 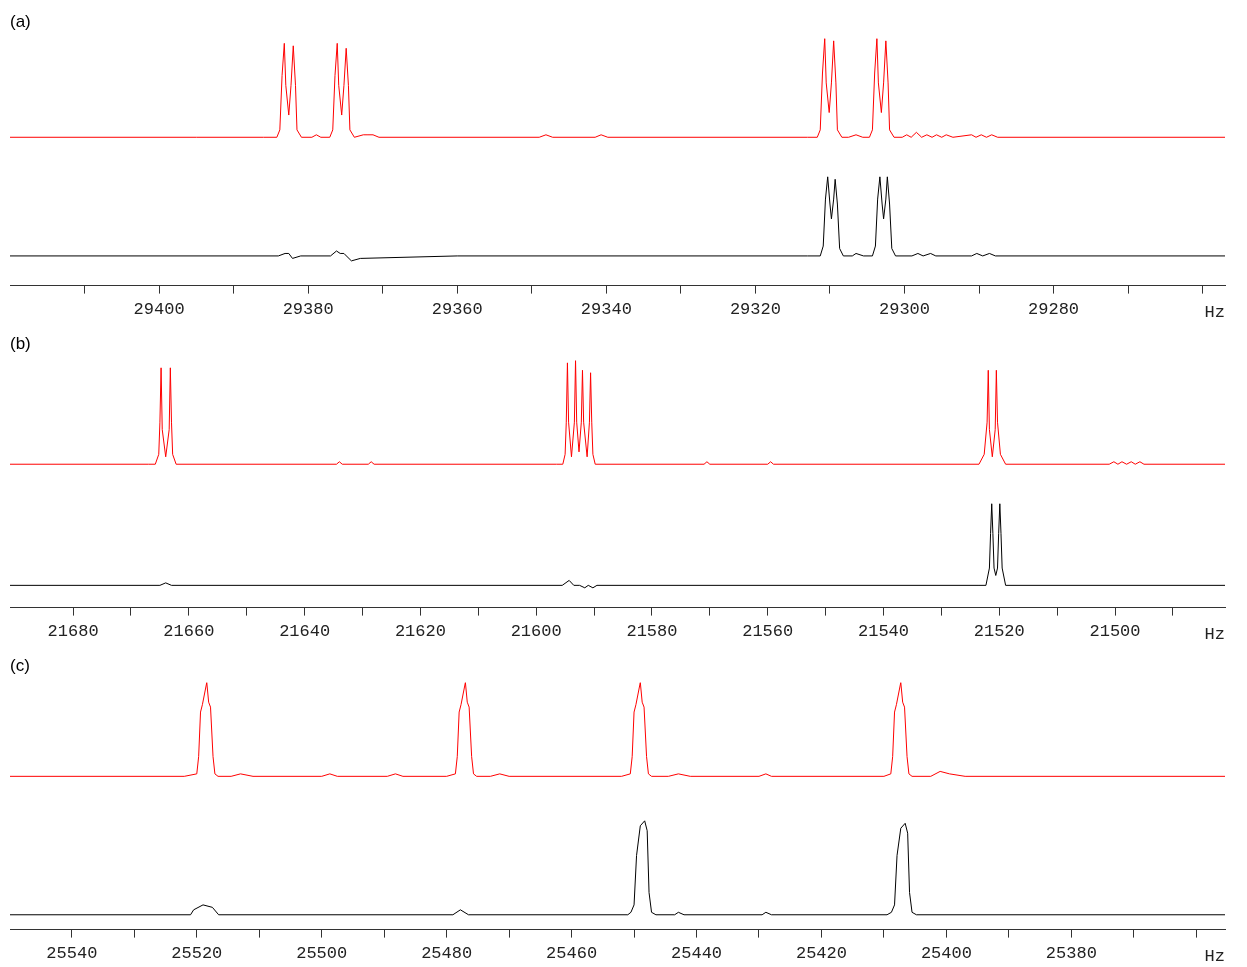 What do you see at coordinates (883, 632) in the screenshot?
I see `x-tick-label: 21540` at bounding box center [883, 632].